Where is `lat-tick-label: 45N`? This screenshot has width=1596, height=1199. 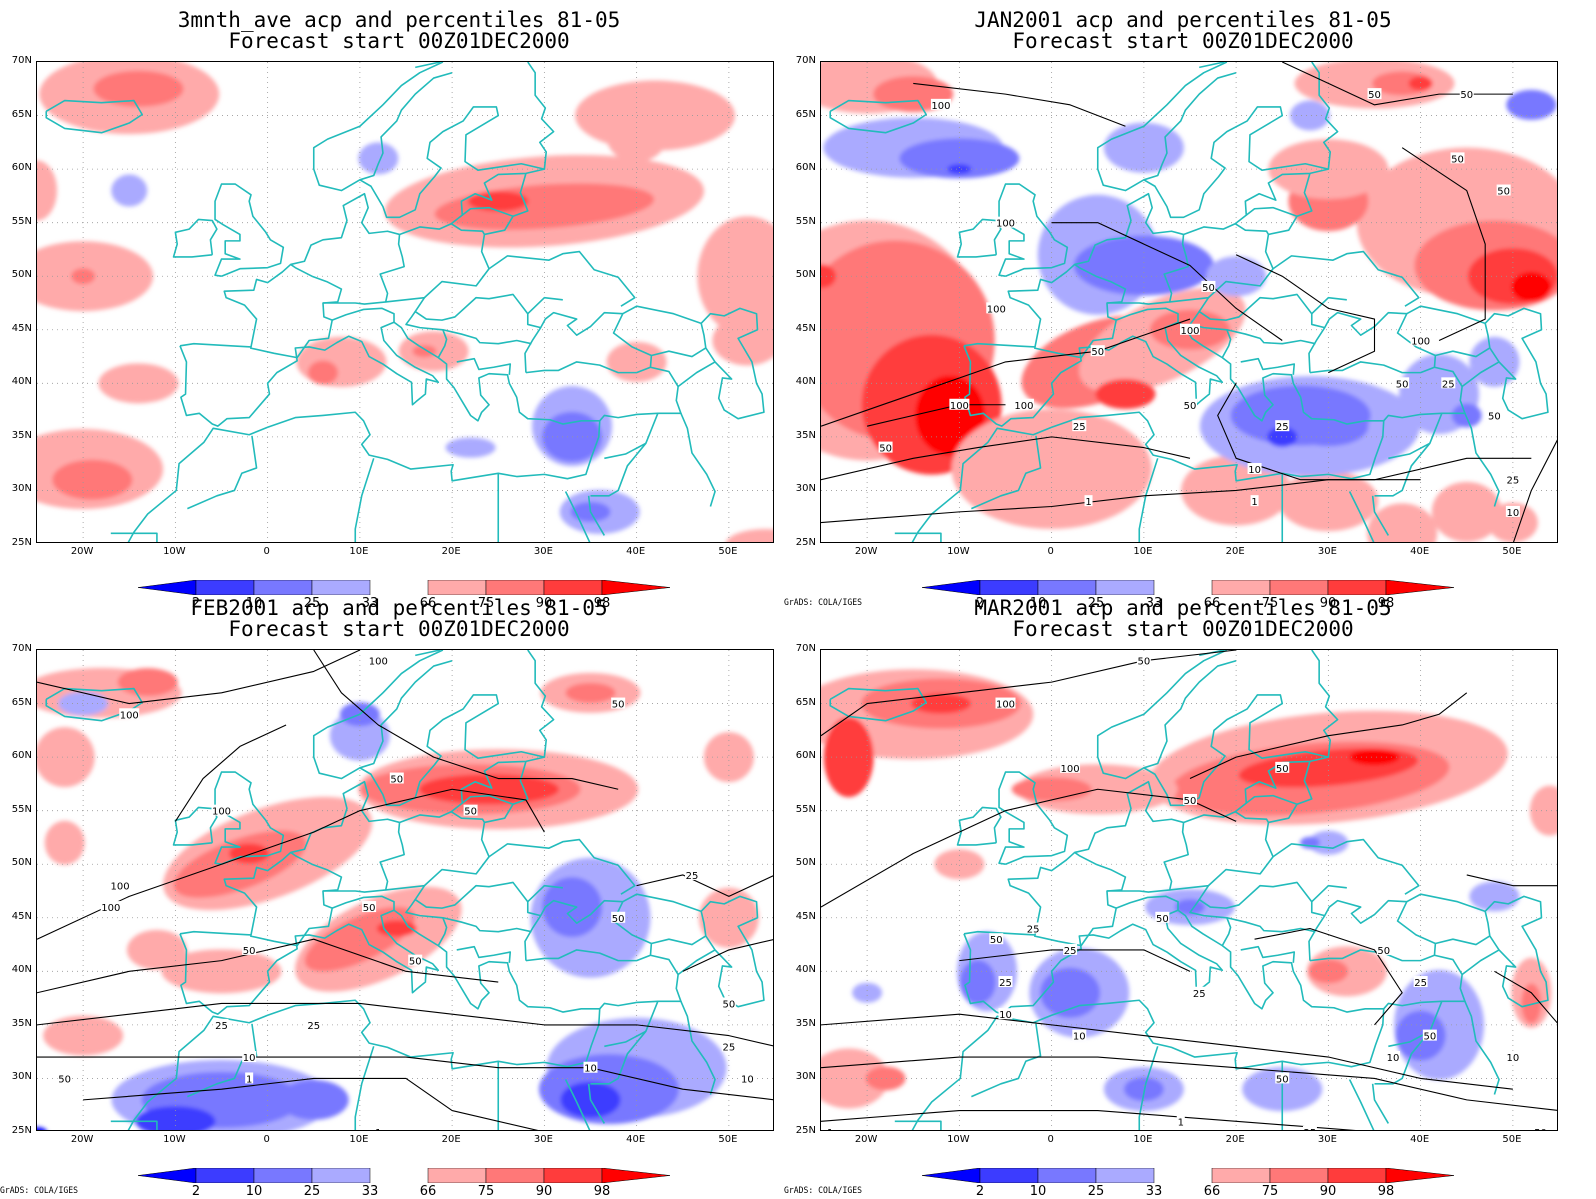
lat-tick-label: 45N is located at coordinates (21, 328).